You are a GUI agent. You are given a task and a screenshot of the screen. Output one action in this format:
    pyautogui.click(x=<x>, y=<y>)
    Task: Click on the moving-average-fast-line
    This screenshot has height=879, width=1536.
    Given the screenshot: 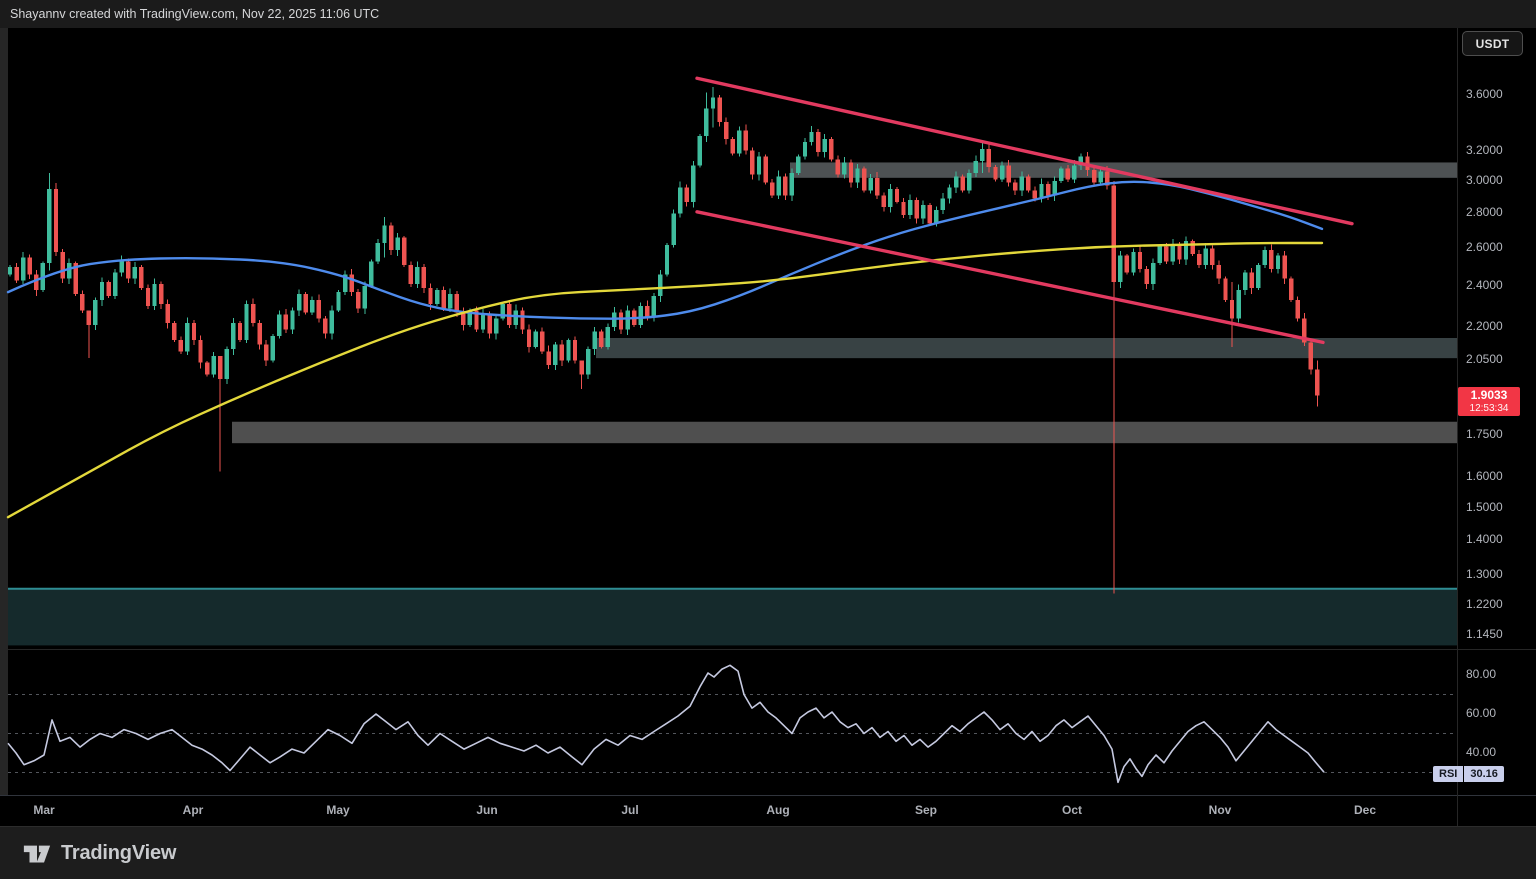 What is the action you would take?
    pyautogui.click(x=665, y=250)
    